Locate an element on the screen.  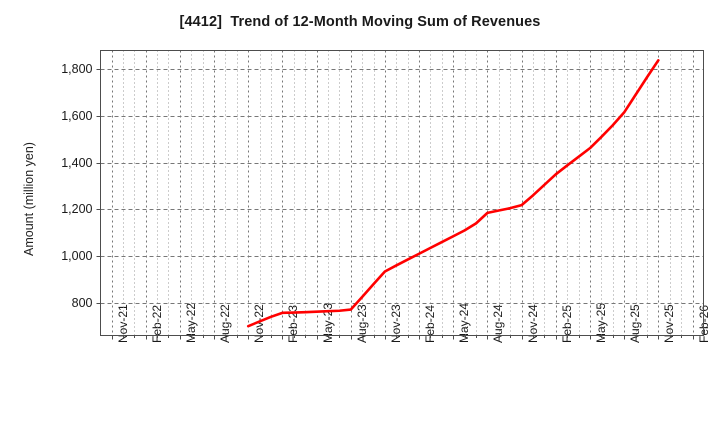
x-axis-ticks is located at coordinates (403, 337).